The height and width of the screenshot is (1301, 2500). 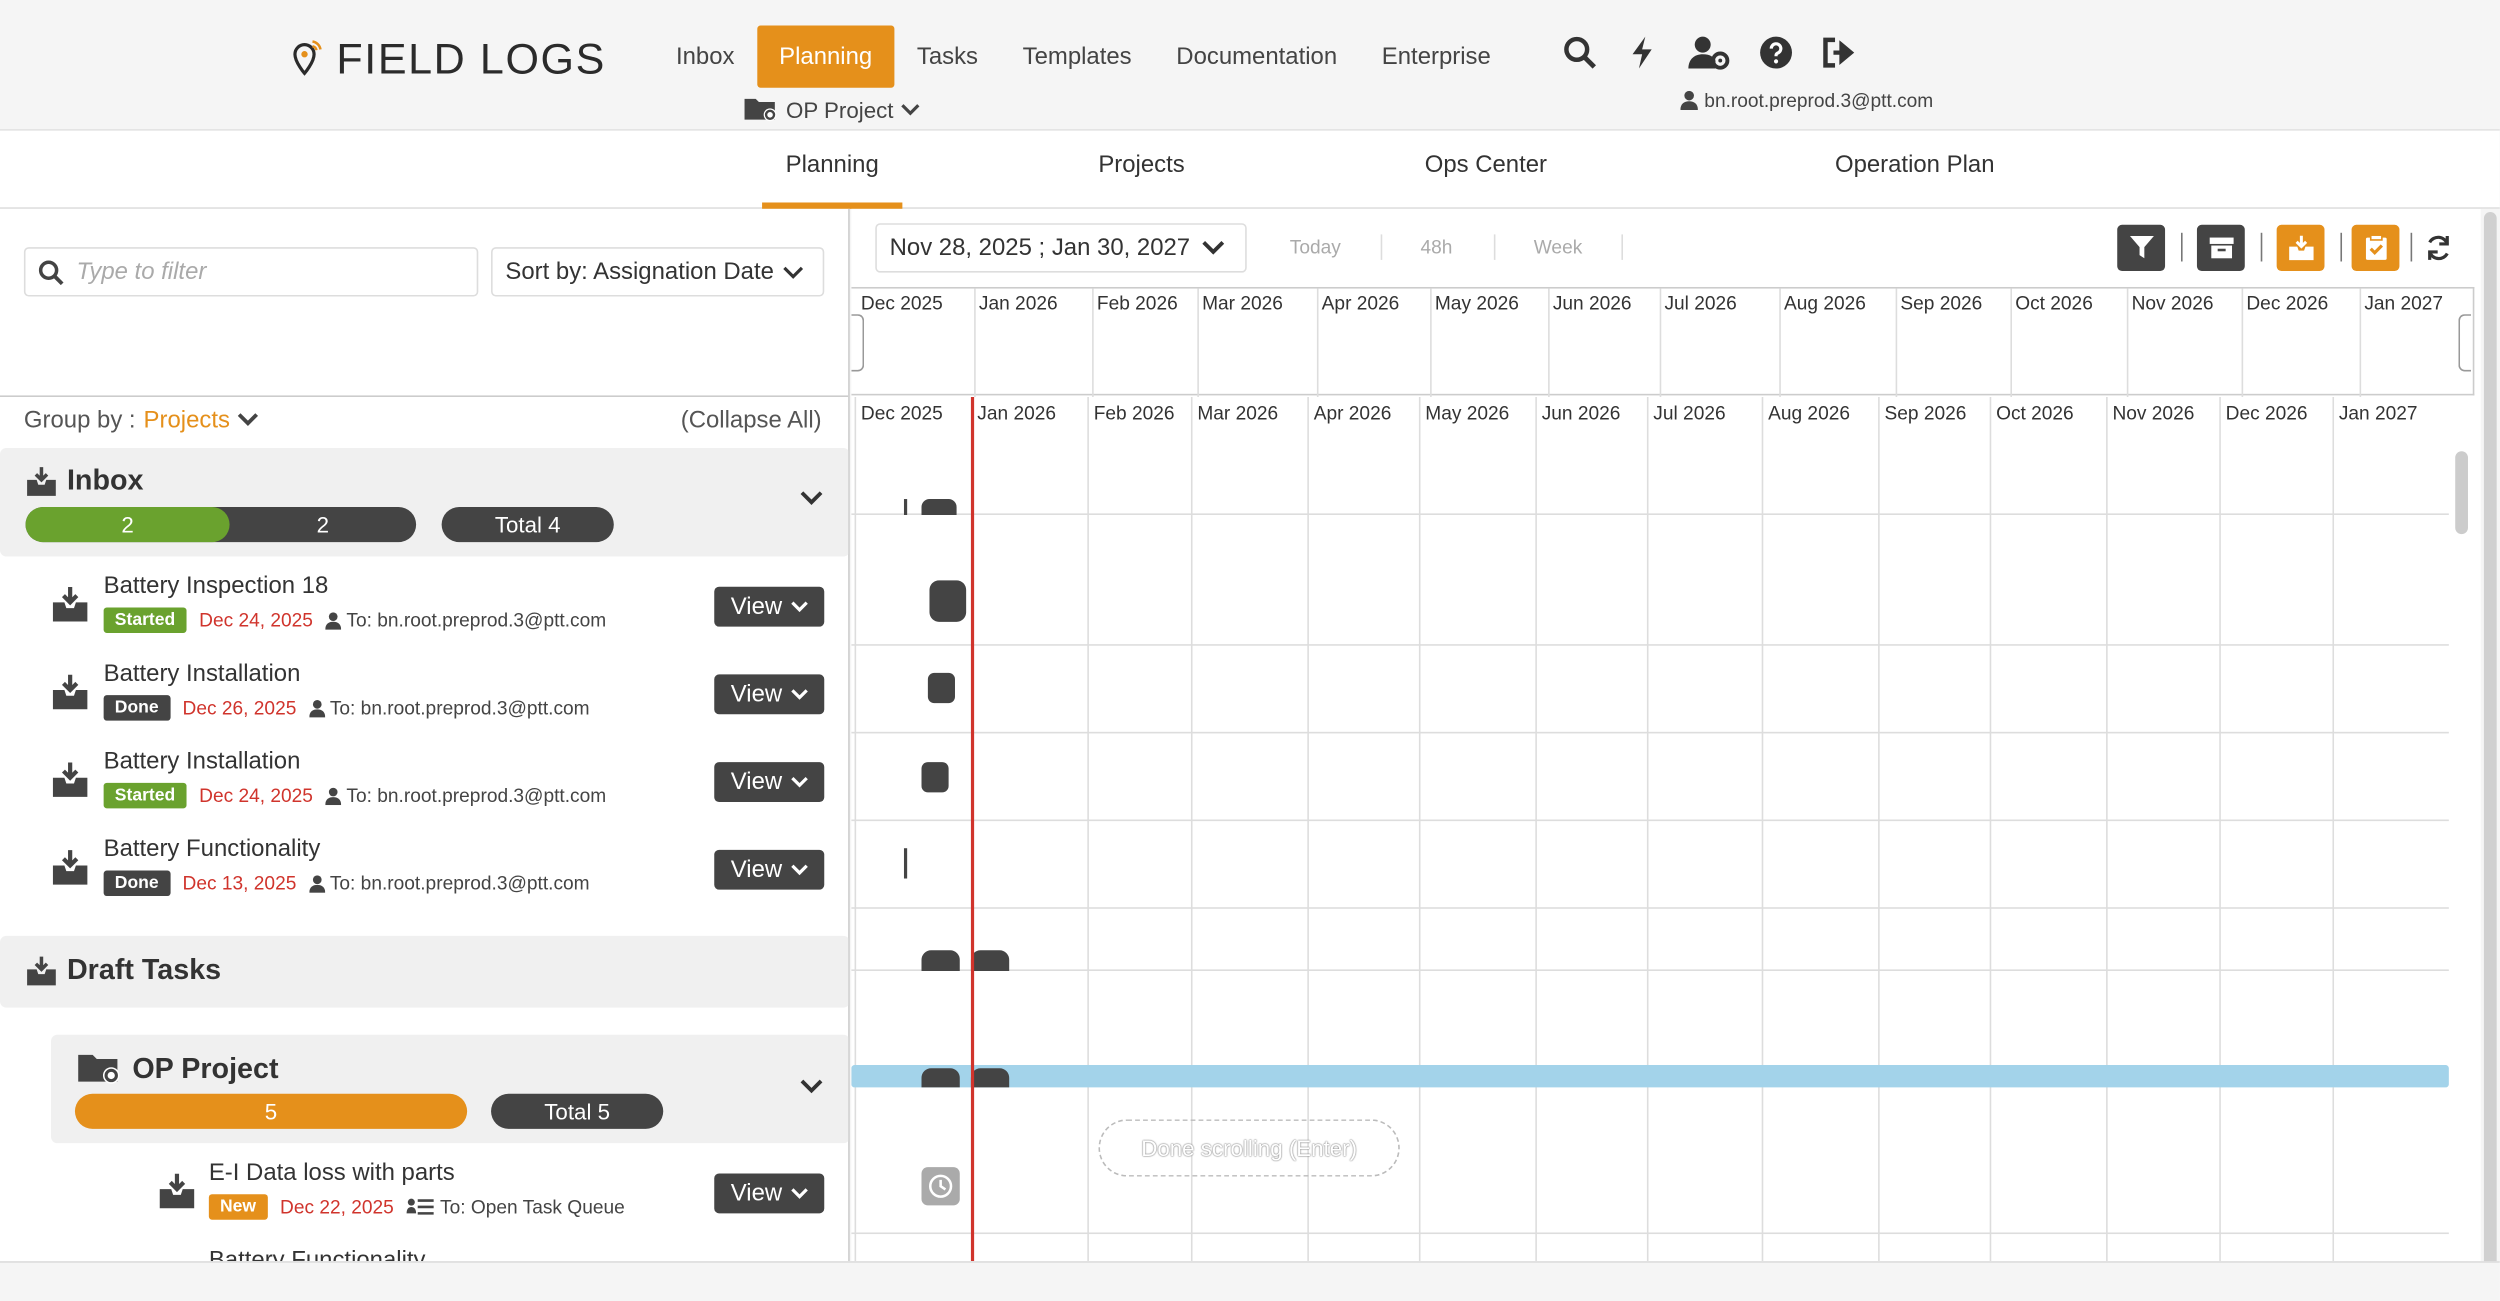 What do you see at coordinates (424, 971) in the screenshot?
I see `draft-tasks-group: Draft Tasks` at bounding box center [424, 971].